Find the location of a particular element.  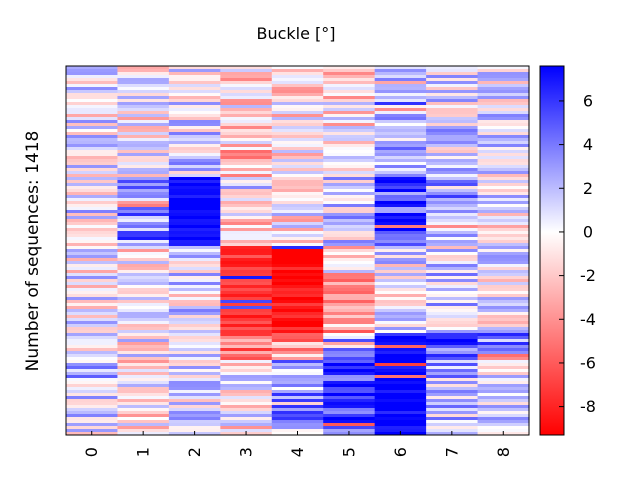

colorbar-tick-label: 6 is located at coordinates (588, 100).